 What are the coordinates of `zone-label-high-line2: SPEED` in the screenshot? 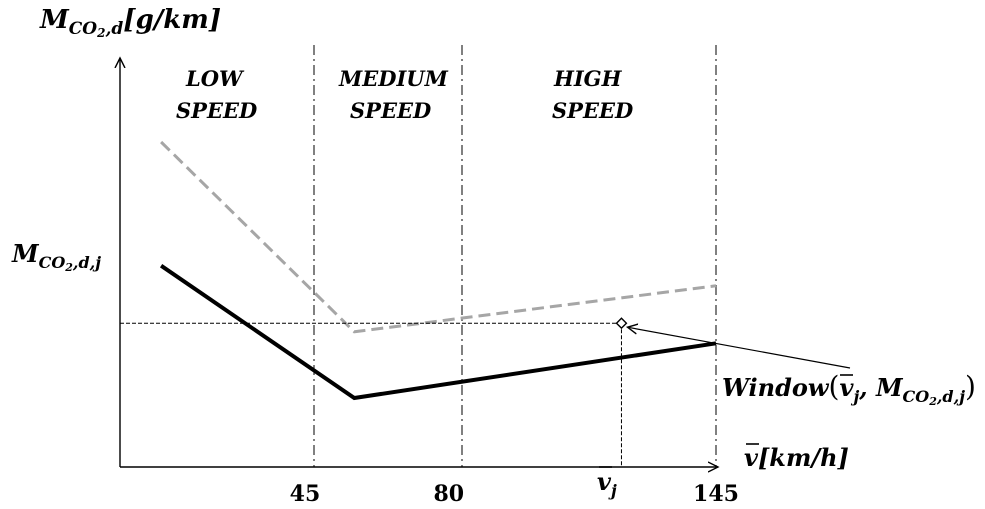 It's located at (593, 110).